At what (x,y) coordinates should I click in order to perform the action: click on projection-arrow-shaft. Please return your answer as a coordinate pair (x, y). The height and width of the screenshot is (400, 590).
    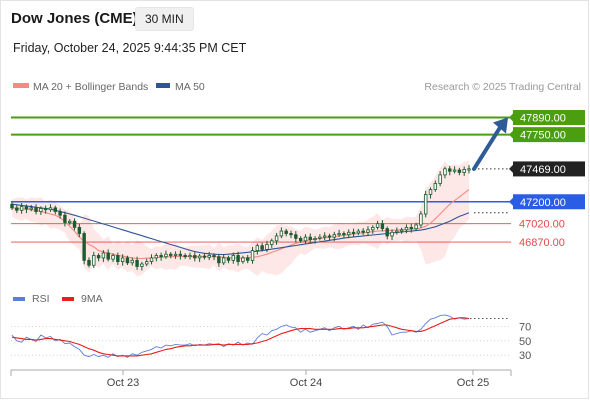
    Looking at the image, I should click on (487, 148).